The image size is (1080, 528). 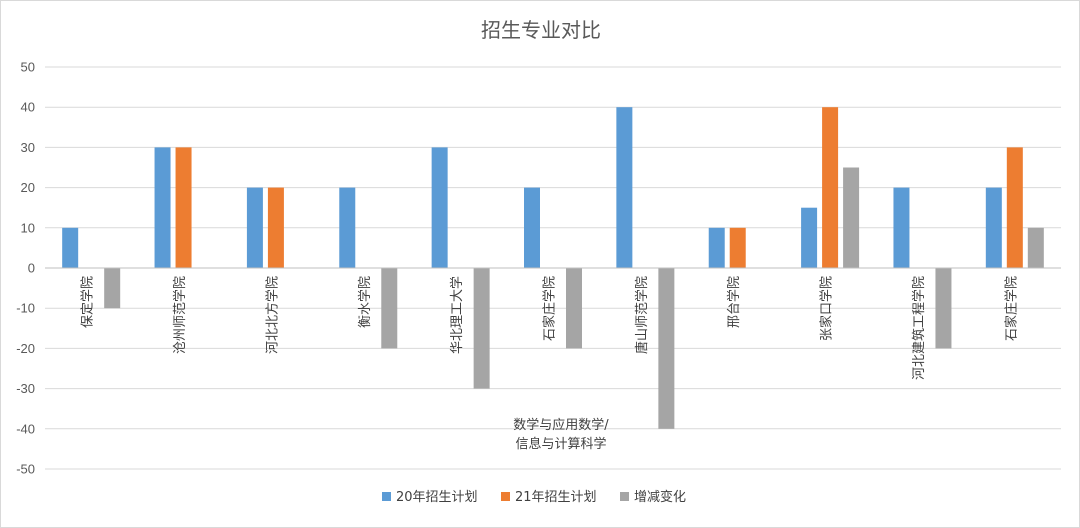 I want to click on category-label: 保定学院, so click(x=88, y=302).